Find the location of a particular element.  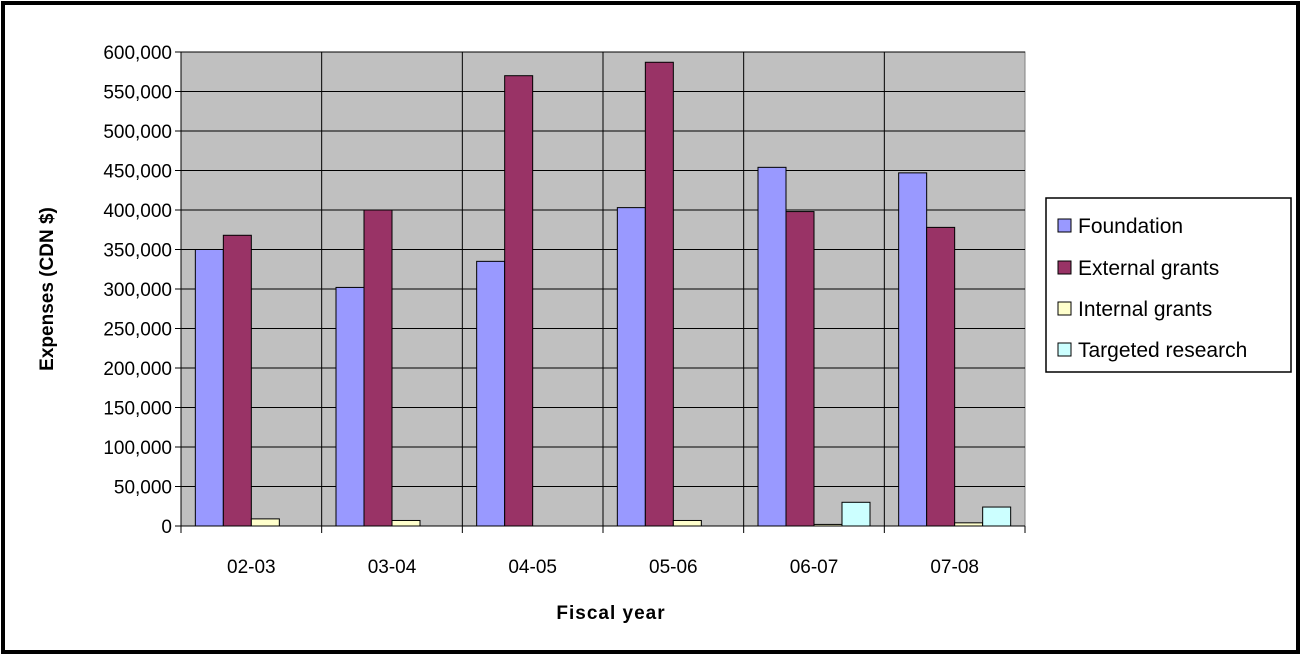

x-tick-label: 06-07 is located at coordinates (814, 567).